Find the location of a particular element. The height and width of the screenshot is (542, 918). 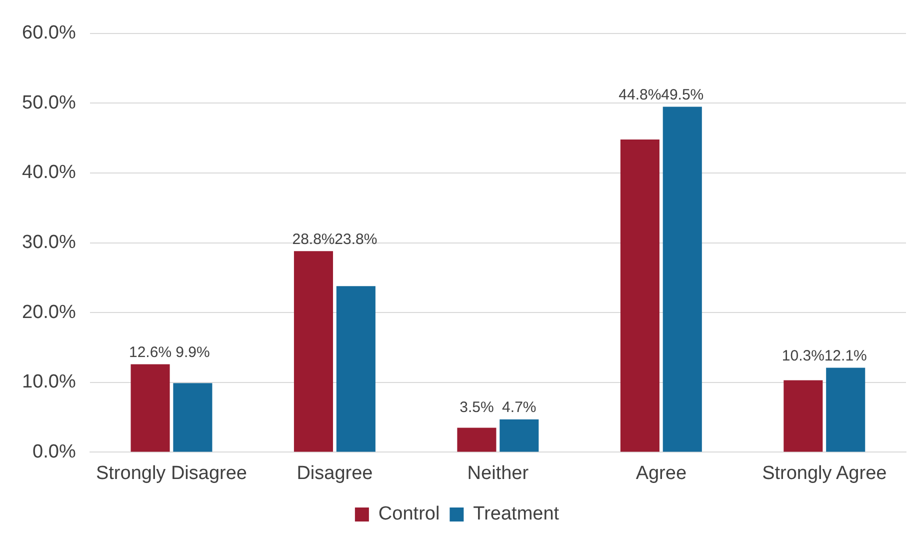

data-label: 10.3% is located at coordinates (803, 355).